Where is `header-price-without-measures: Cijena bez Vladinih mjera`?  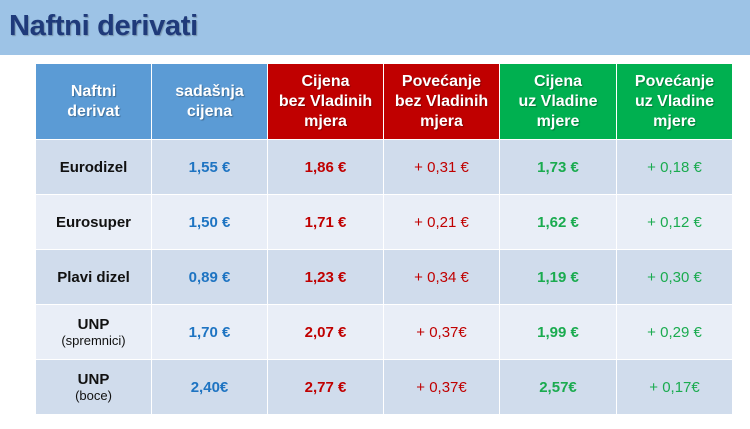
header-price-without-measures: Cijena bez Vladinih mjera is located at coordinates (325, 101).